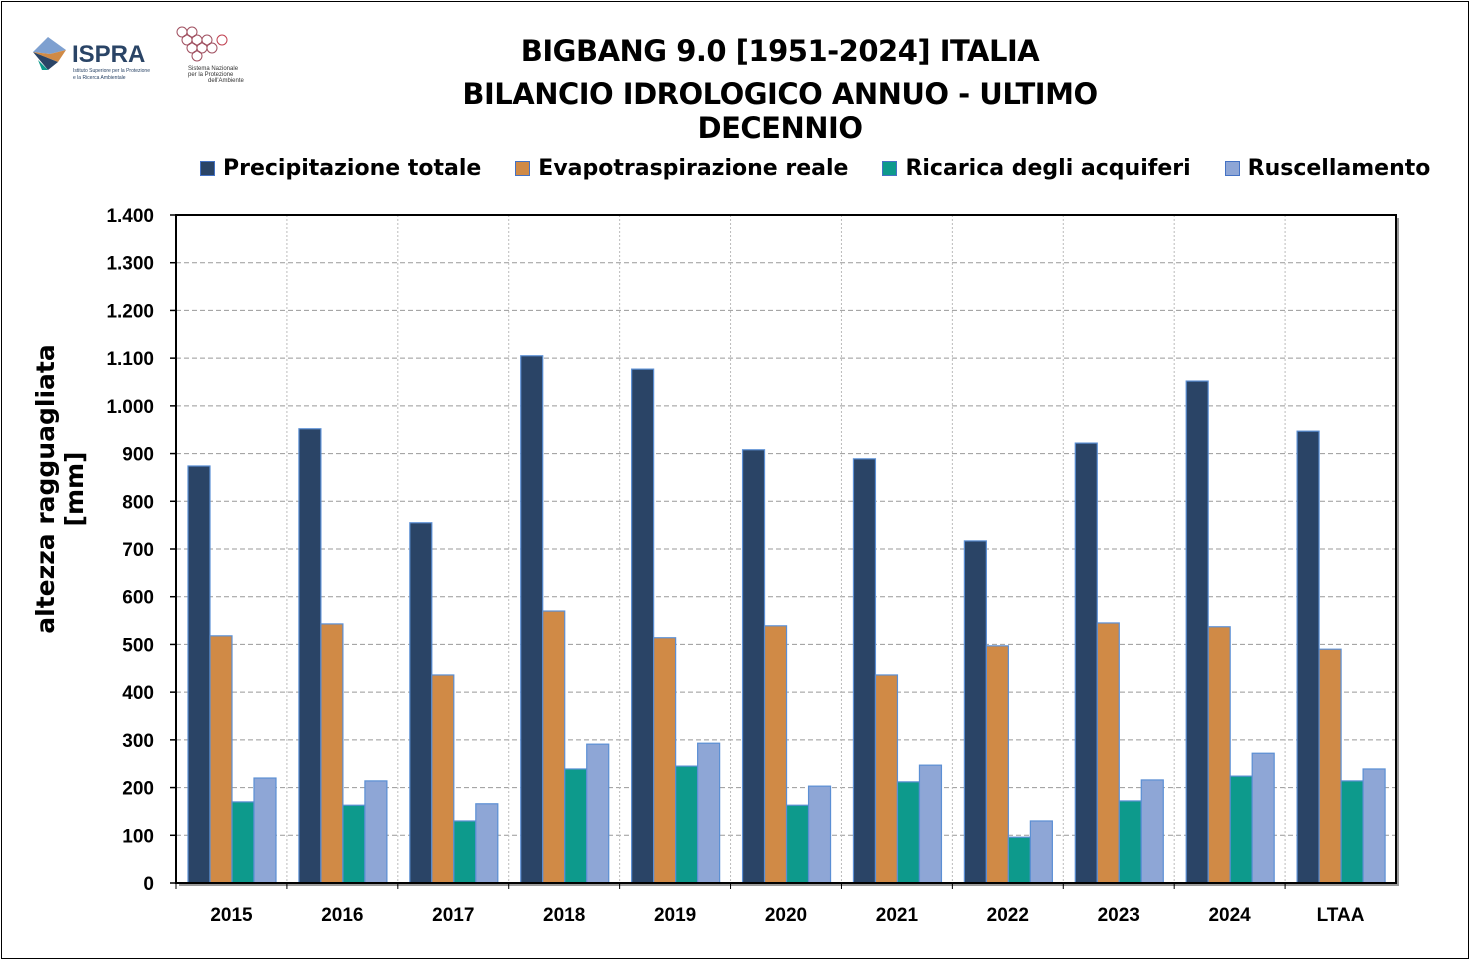 The width and height of the screenshot is (1472, 962). What do you see at coordinates (352, 168) in the screenshot?
I see `legend-label: Precipitazione totale` at bounding box center [352, 168].